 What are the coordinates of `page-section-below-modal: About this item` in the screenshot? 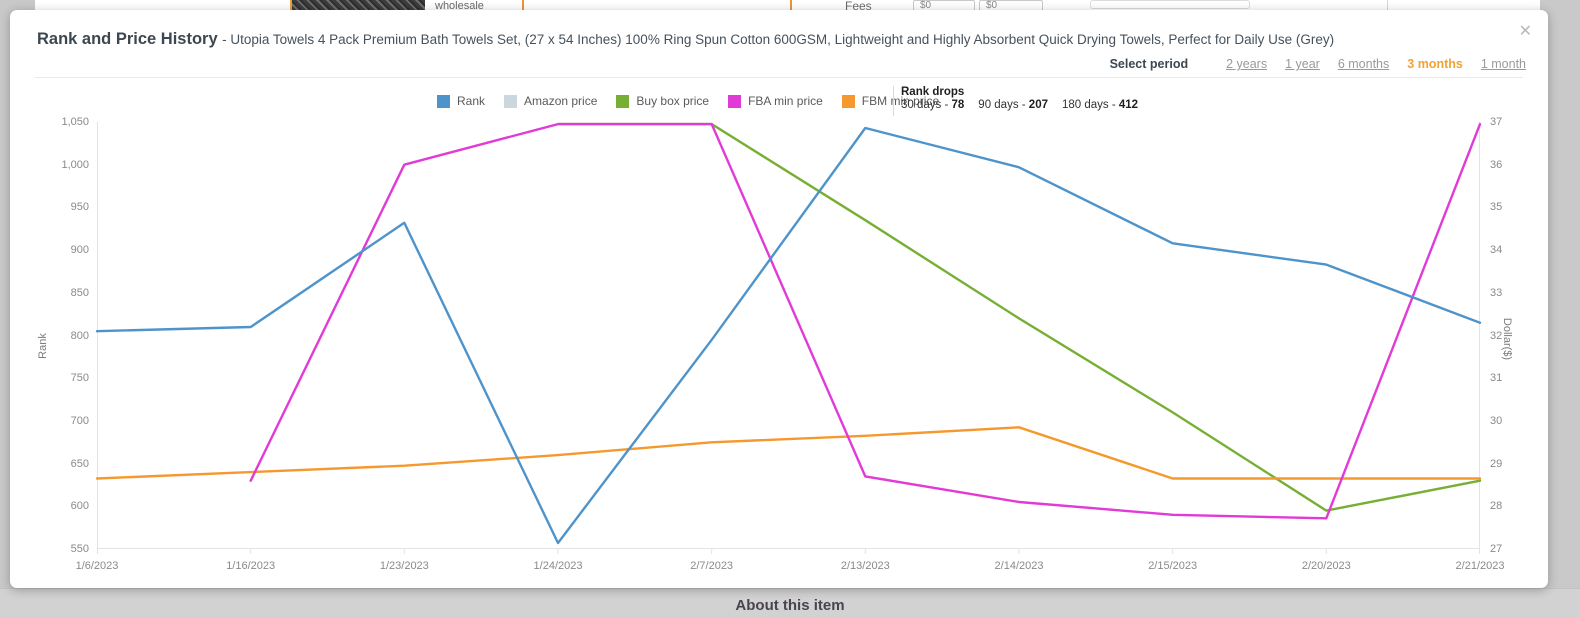 It's located at (790, 603).